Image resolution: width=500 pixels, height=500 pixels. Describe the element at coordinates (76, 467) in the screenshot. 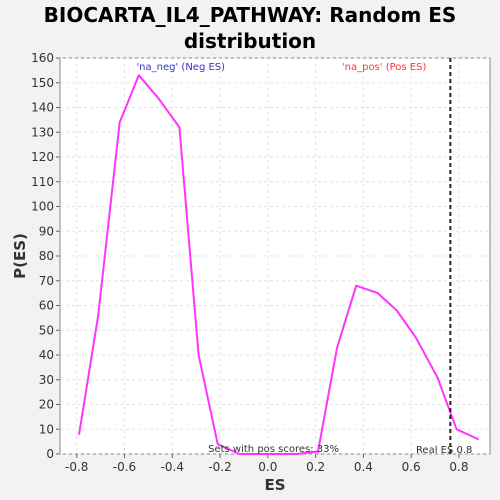

I see `x-tick-label: -0.8` at that location.